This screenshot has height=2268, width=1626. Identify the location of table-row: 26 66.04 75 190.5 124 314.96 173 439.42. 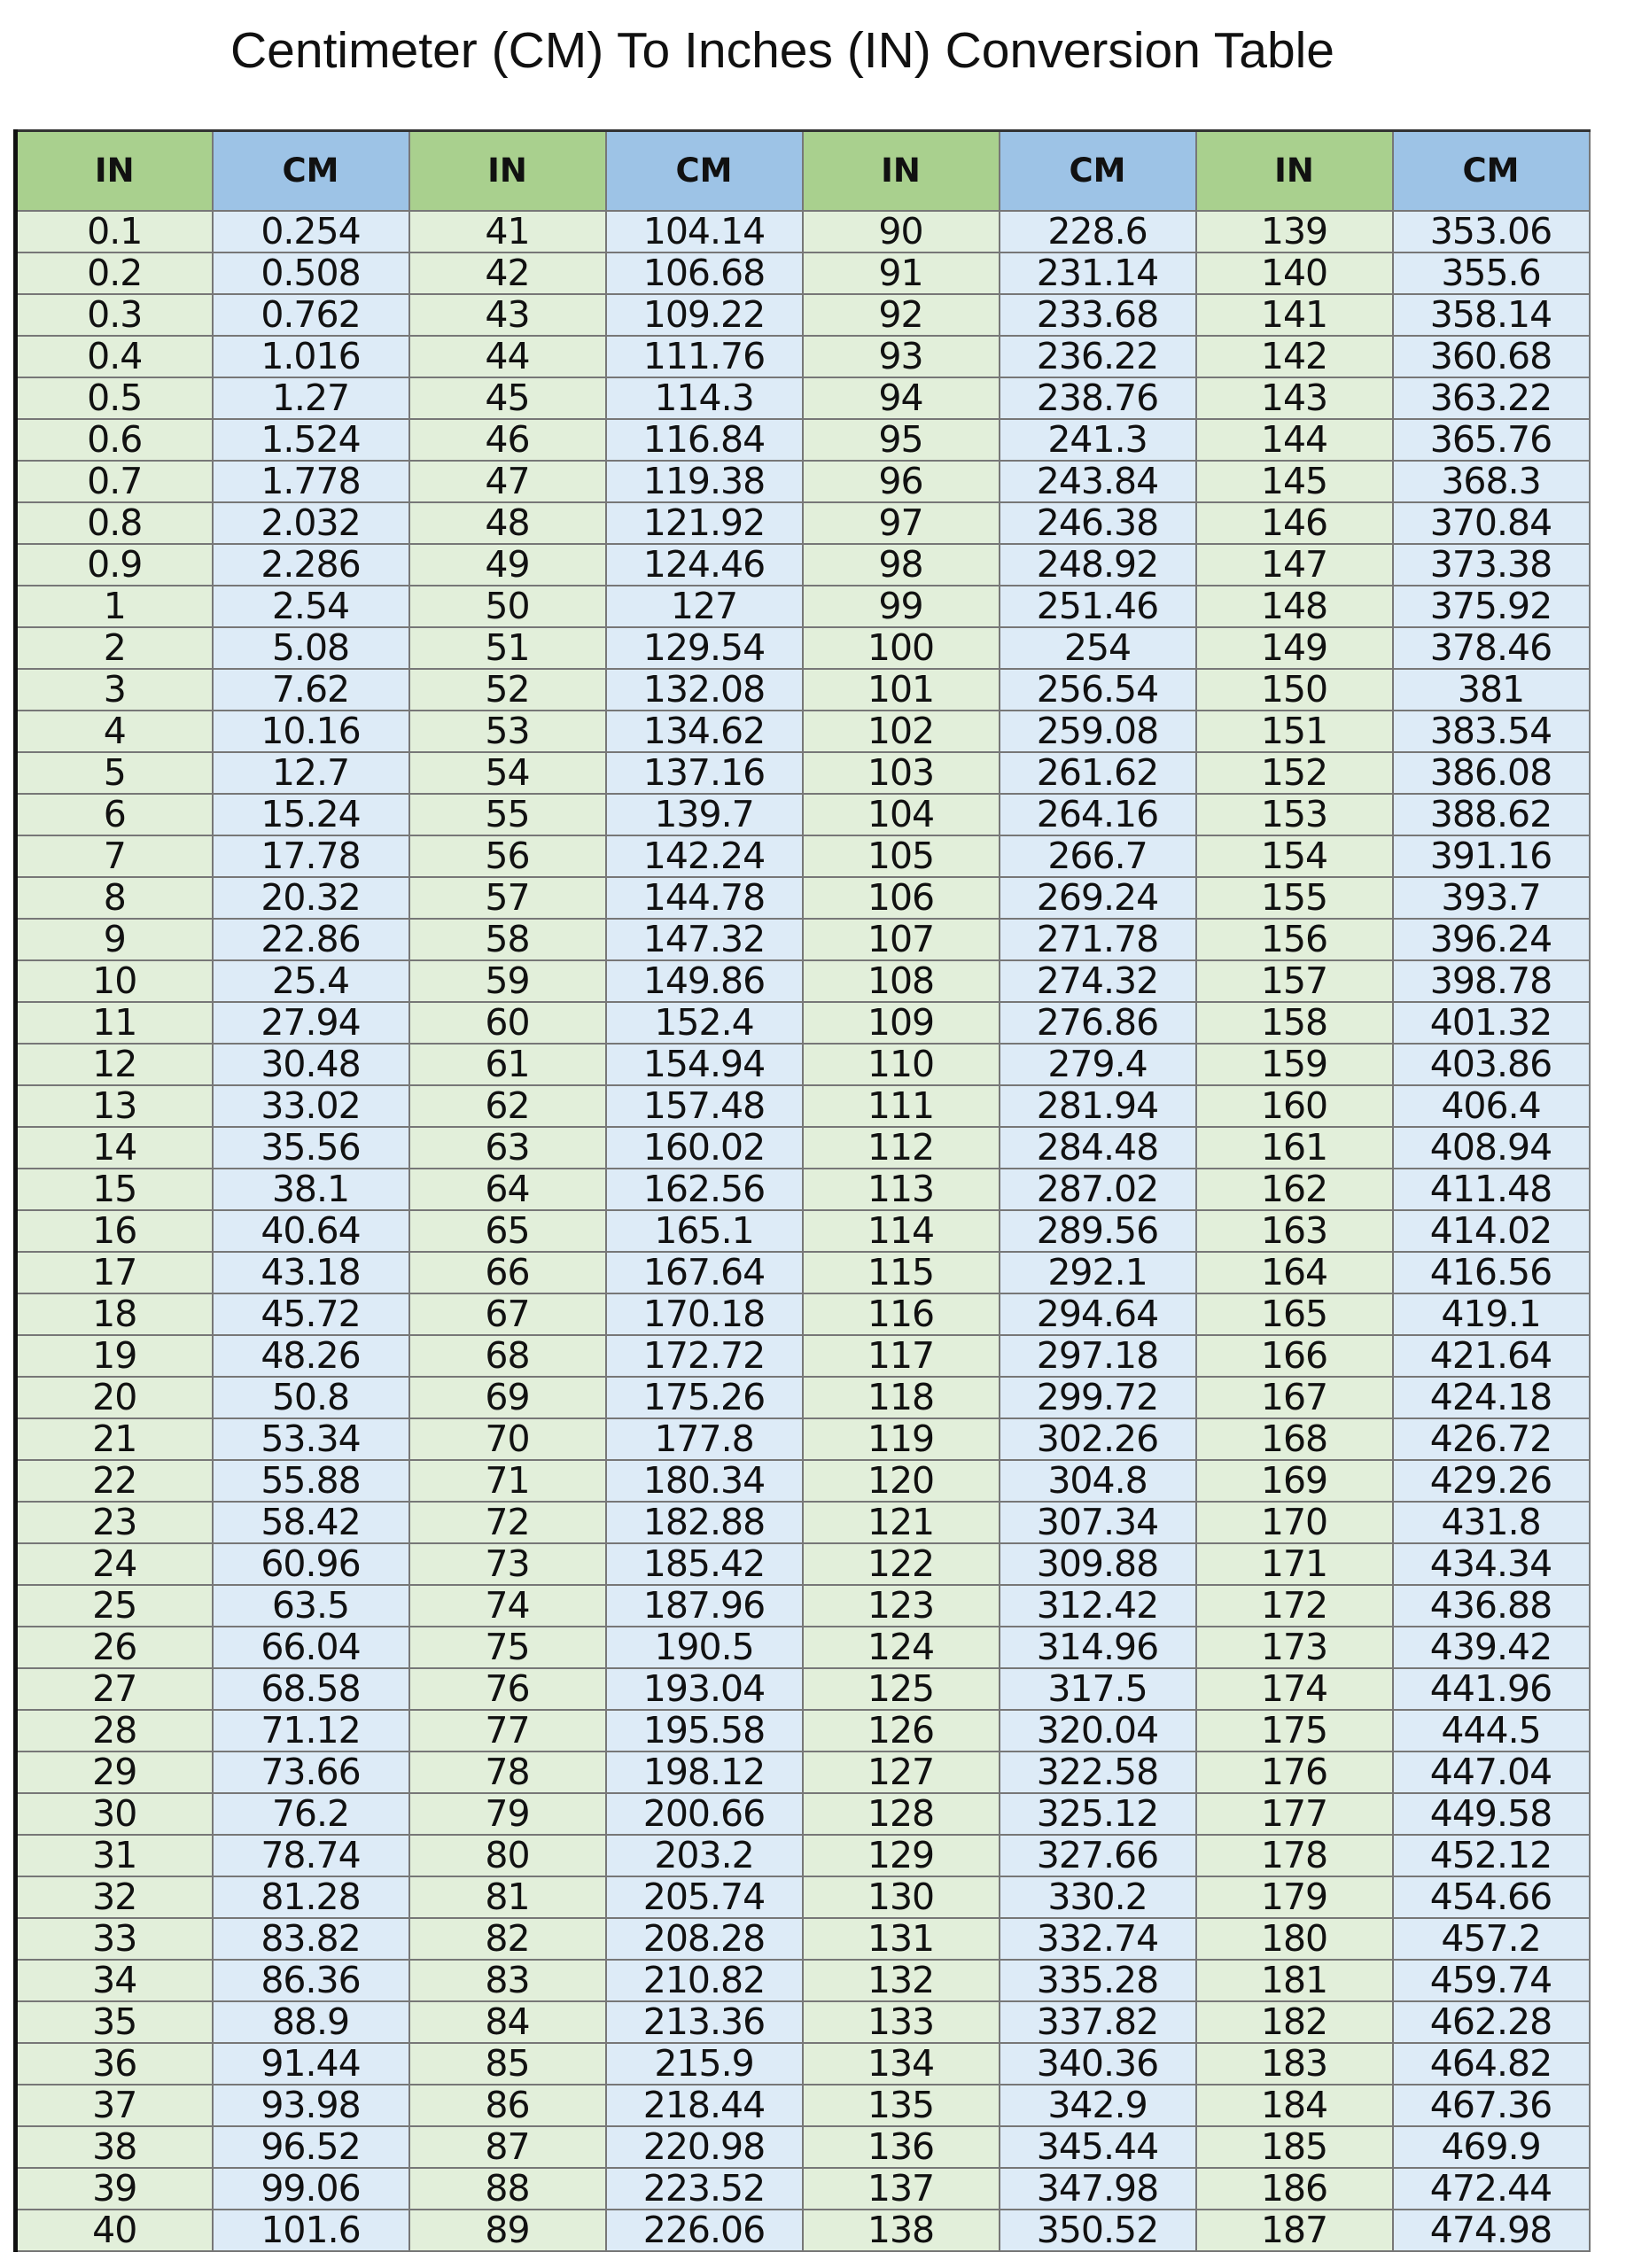
(802, 1647).